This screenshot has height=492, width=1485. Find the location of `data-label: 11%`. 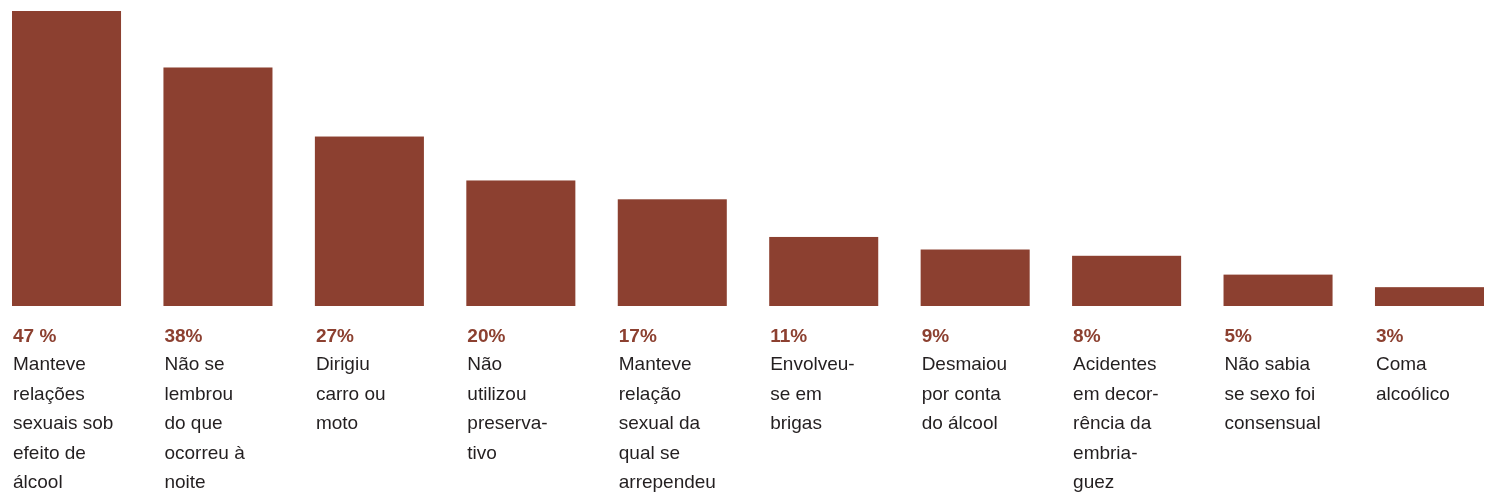

data-label: 11% is located at coordinates (789, 335).